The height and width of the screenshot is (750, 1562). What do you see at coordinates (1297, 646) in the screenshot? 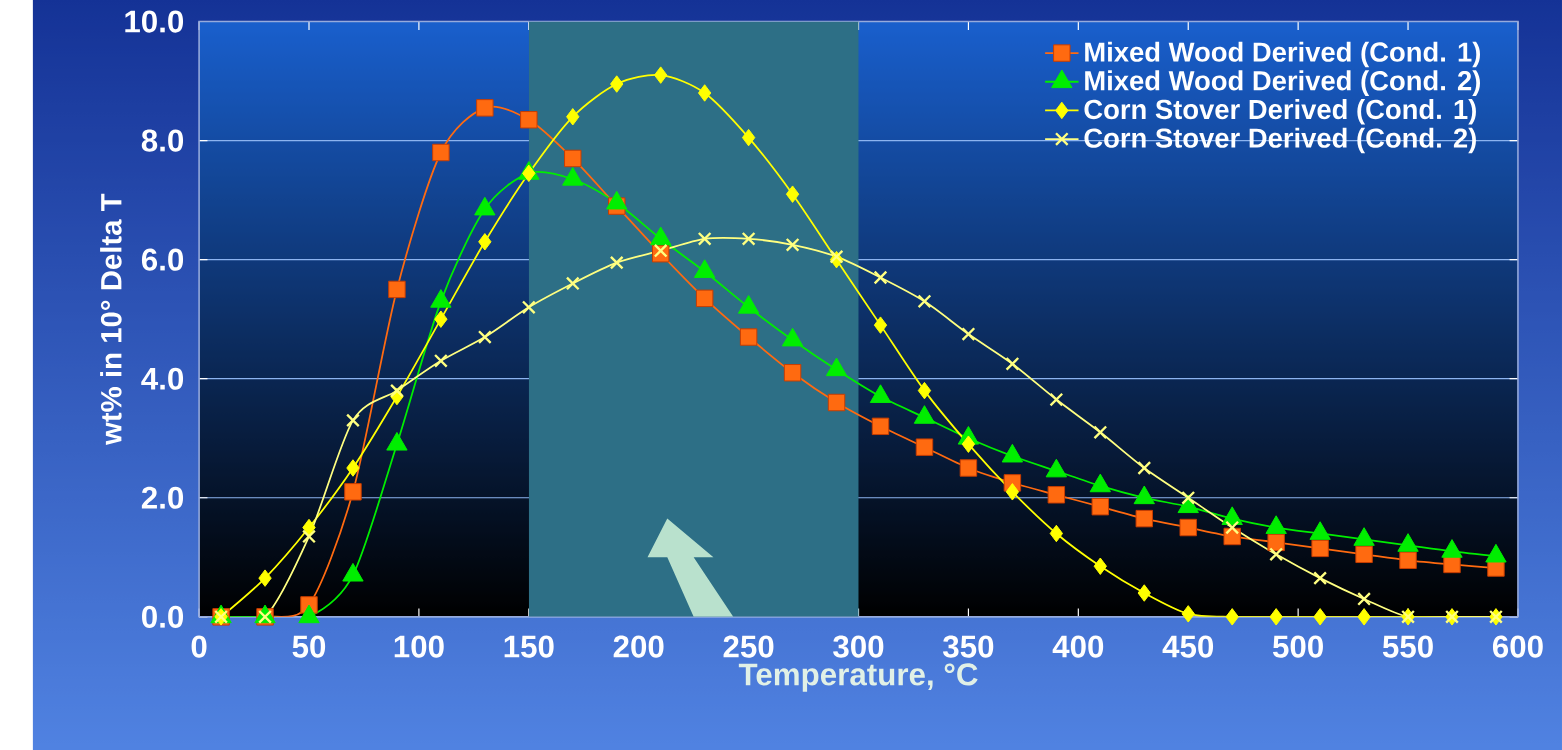
I see `x-tick-label: 500` at bounding box center [1297, 646].